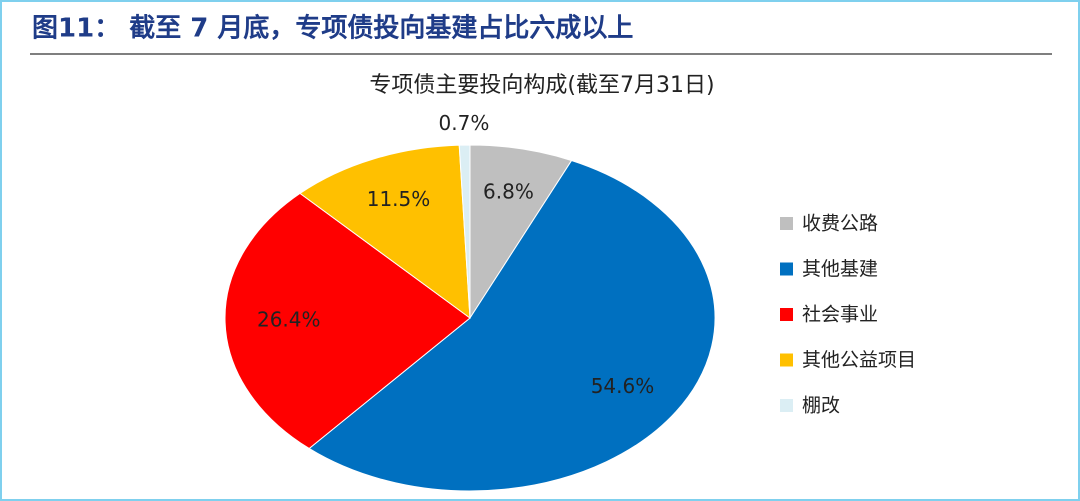  What do you see at coordinates (623, 386) in the screenshot?
I see `data-label: 54.6%` at bounding box center [623, 386].